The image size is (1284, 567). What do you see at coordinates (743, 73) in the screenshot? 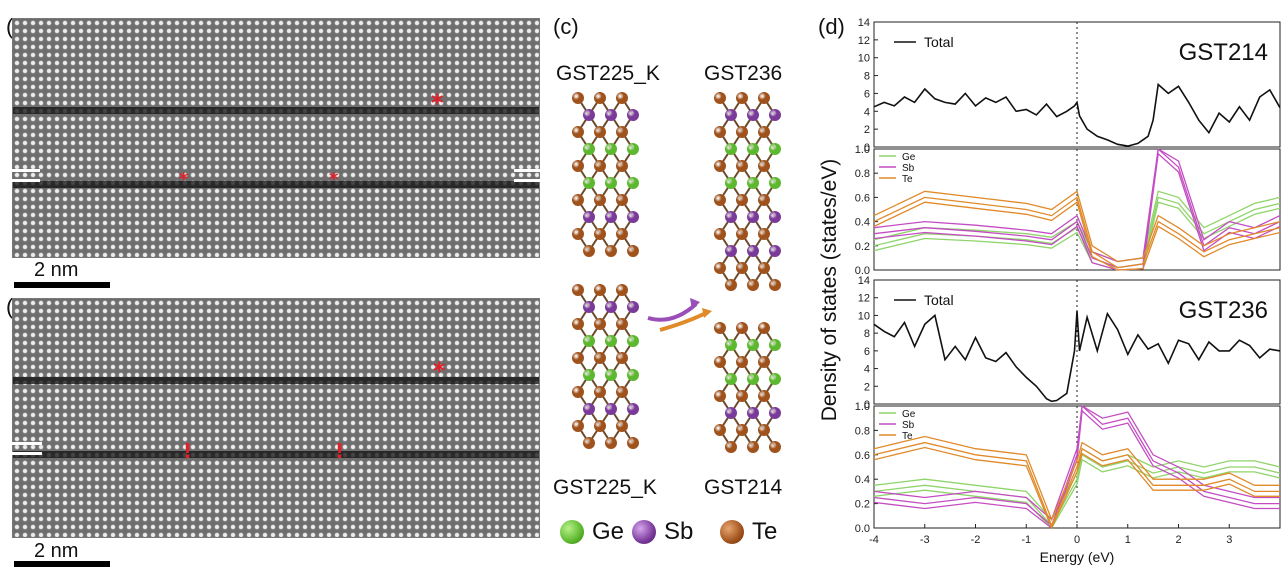
I see `label-top-right: GST236` at bounding box center [743, 73].